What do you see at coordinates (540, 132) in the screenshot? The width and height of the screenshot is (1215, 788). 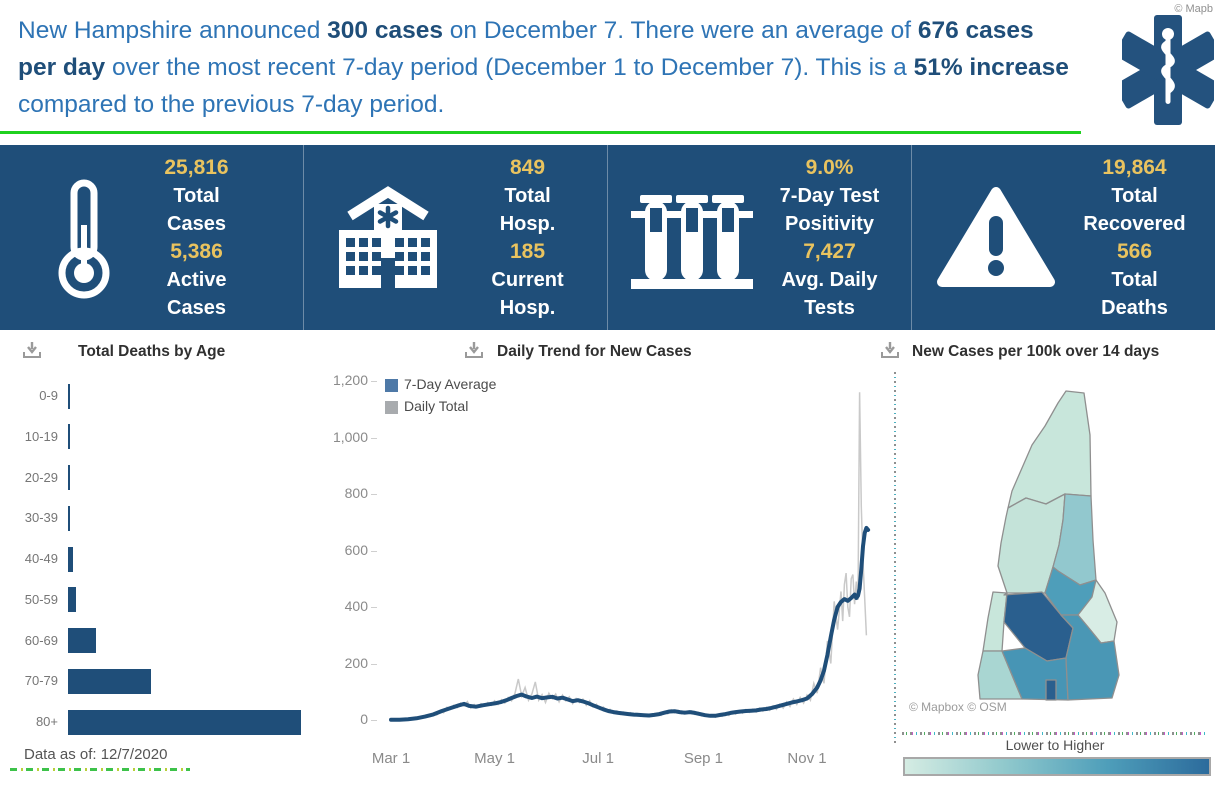 I see `header-underline` at bounding box center [540, 132].